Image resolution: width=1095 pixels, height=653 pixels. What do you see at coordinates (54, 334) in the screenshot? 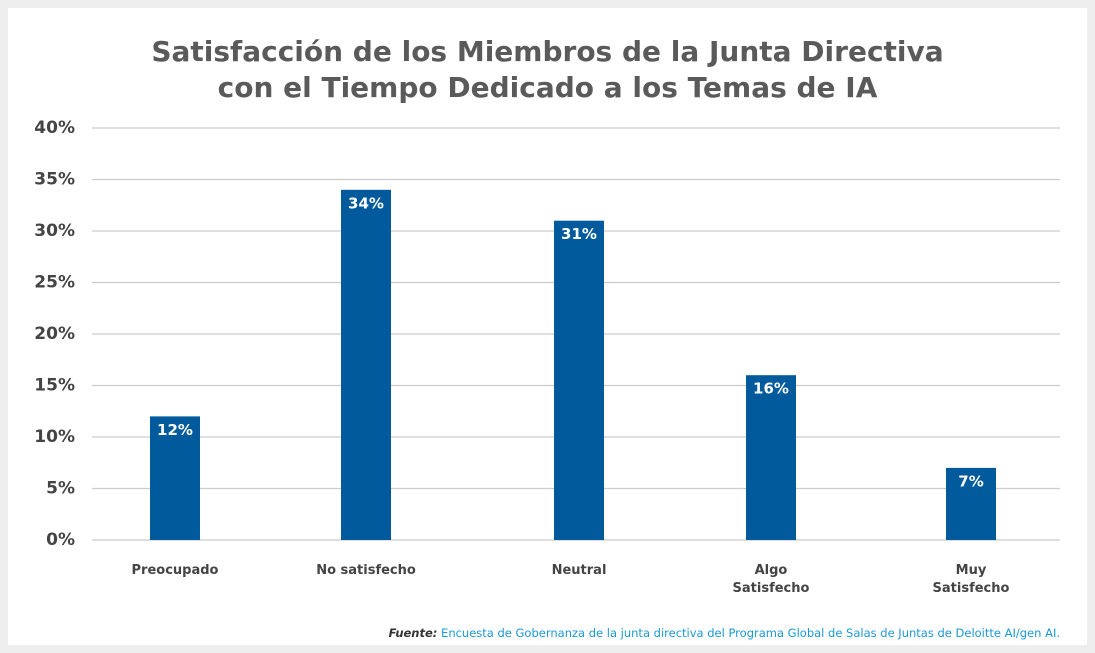
I see `y-tick-label: 20%` at bounding box center [54, 334].